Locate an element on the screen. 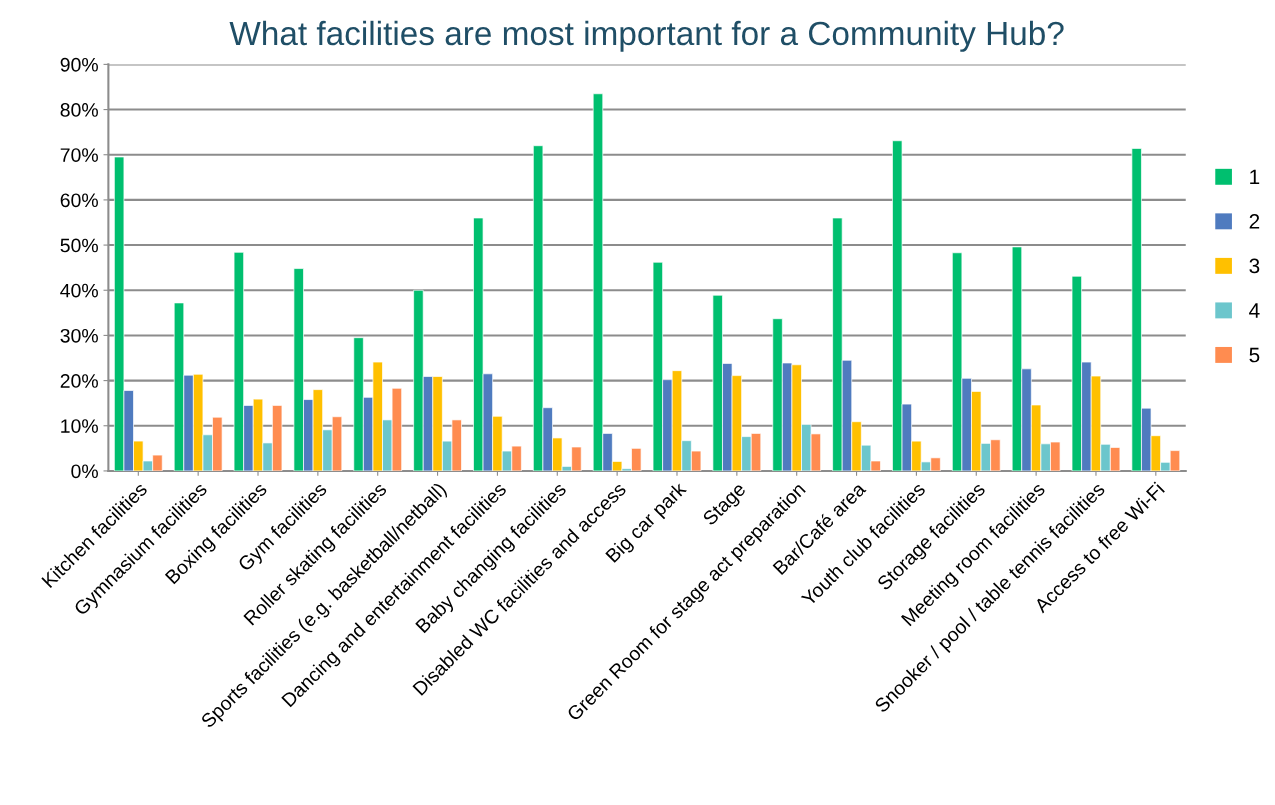 This screenshot has width=1275, height=805. y-tick-label: 30% is located at coordinates (79, 335).